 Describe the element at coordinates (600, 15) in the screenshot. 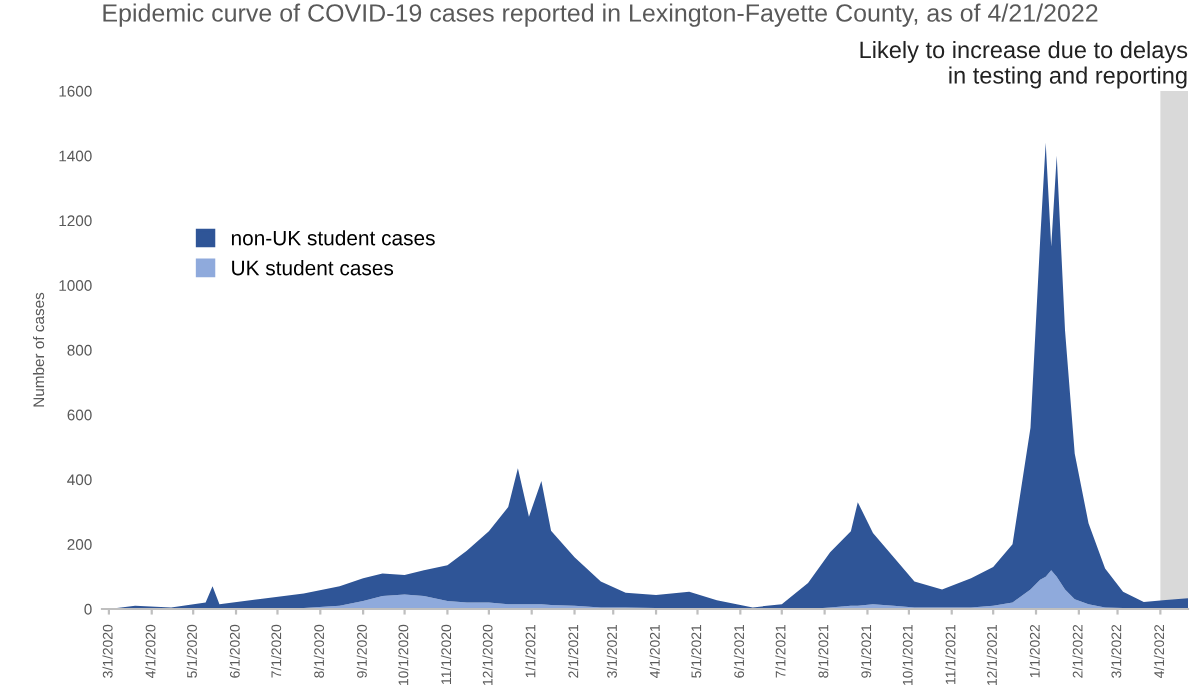

I see `chart-title: Epidemic curve of COVID-19 cases reported in Lexington-Fayette County, as of 4/21/2022` at that location.